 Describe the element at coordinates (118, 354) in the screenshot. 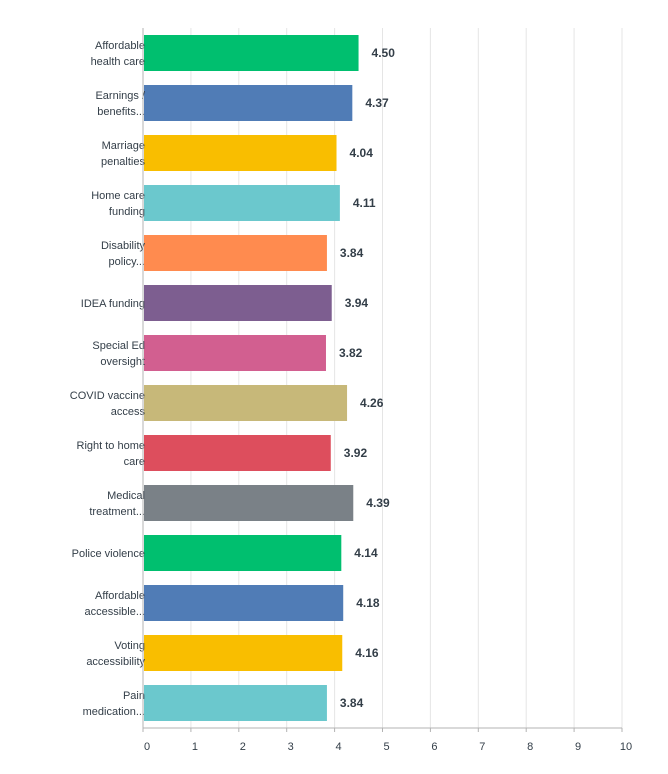

I see `category-label: Special Ed oversight` at that location.